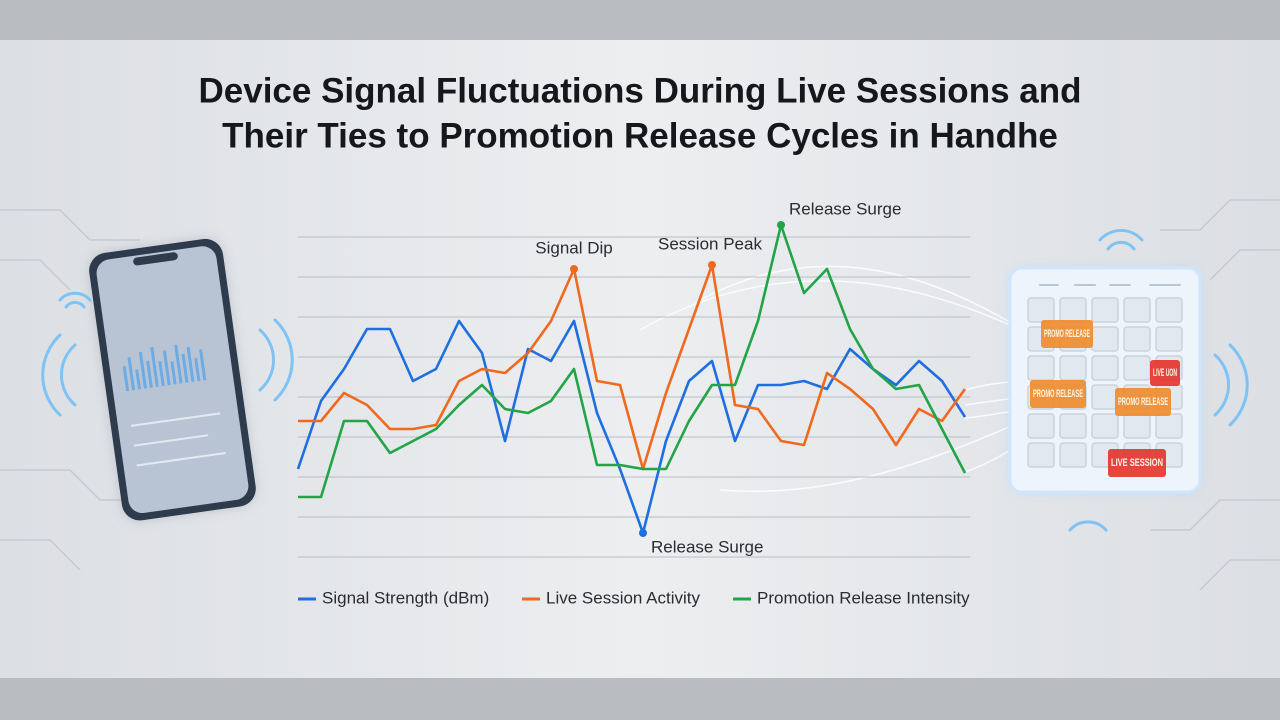 This screenshot has width=1280, height=720. Describe the element at coordinates (172, 379) in the screenshot. I see `phone` at that location.